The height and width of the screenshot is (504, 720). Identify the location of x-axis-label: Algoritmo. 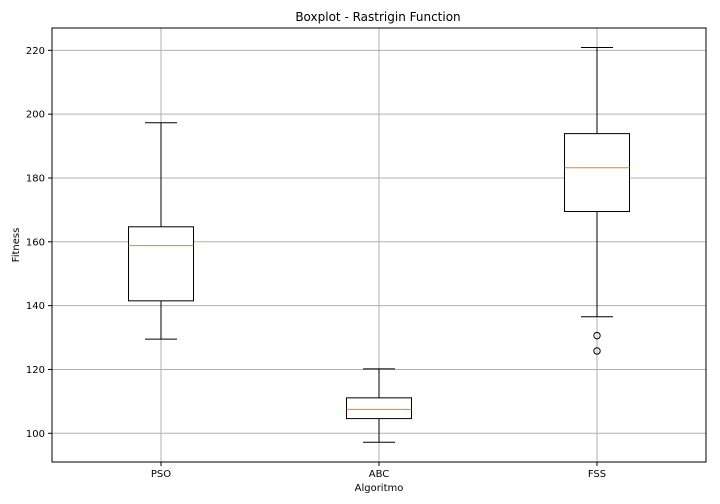
(379, 488).